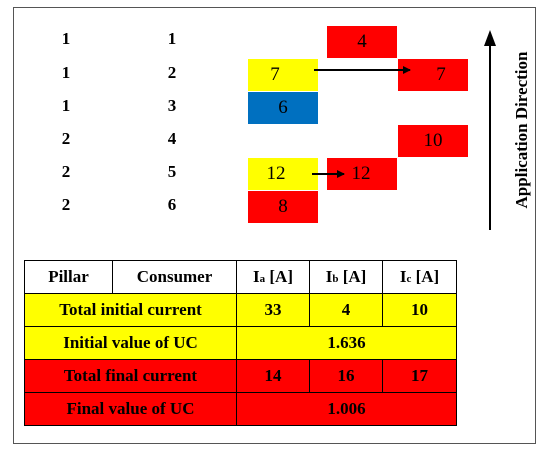 The width and height of the screenshot is (550, 460). I want to click on table-row-total-initial: Total initial current 33 4 10, so click(240, 310).